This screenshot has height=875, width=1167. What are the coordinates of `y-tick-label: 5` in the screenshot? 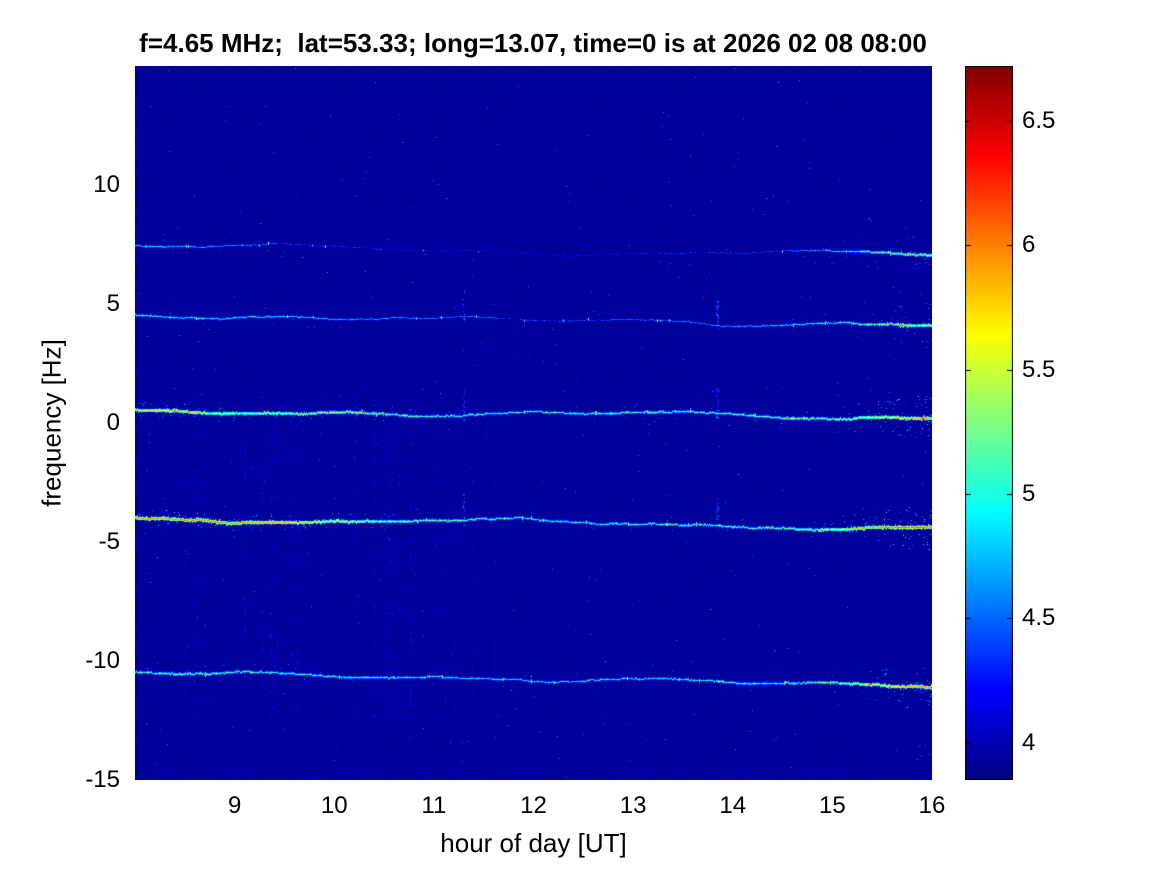 It's located at (113, 303).